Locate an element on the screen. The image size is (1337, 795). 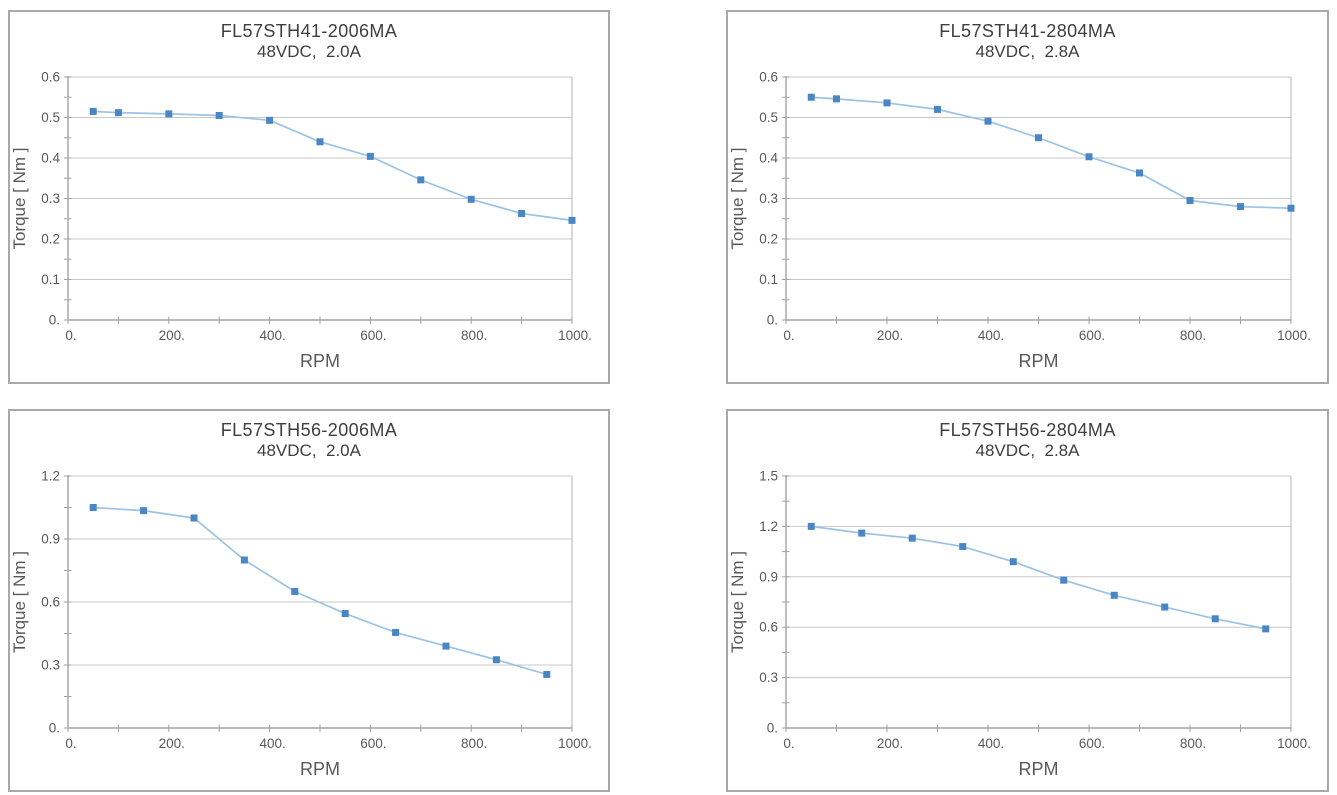
chart-title: FL57STH56-2804MA is located at coordinates (1027, 430).